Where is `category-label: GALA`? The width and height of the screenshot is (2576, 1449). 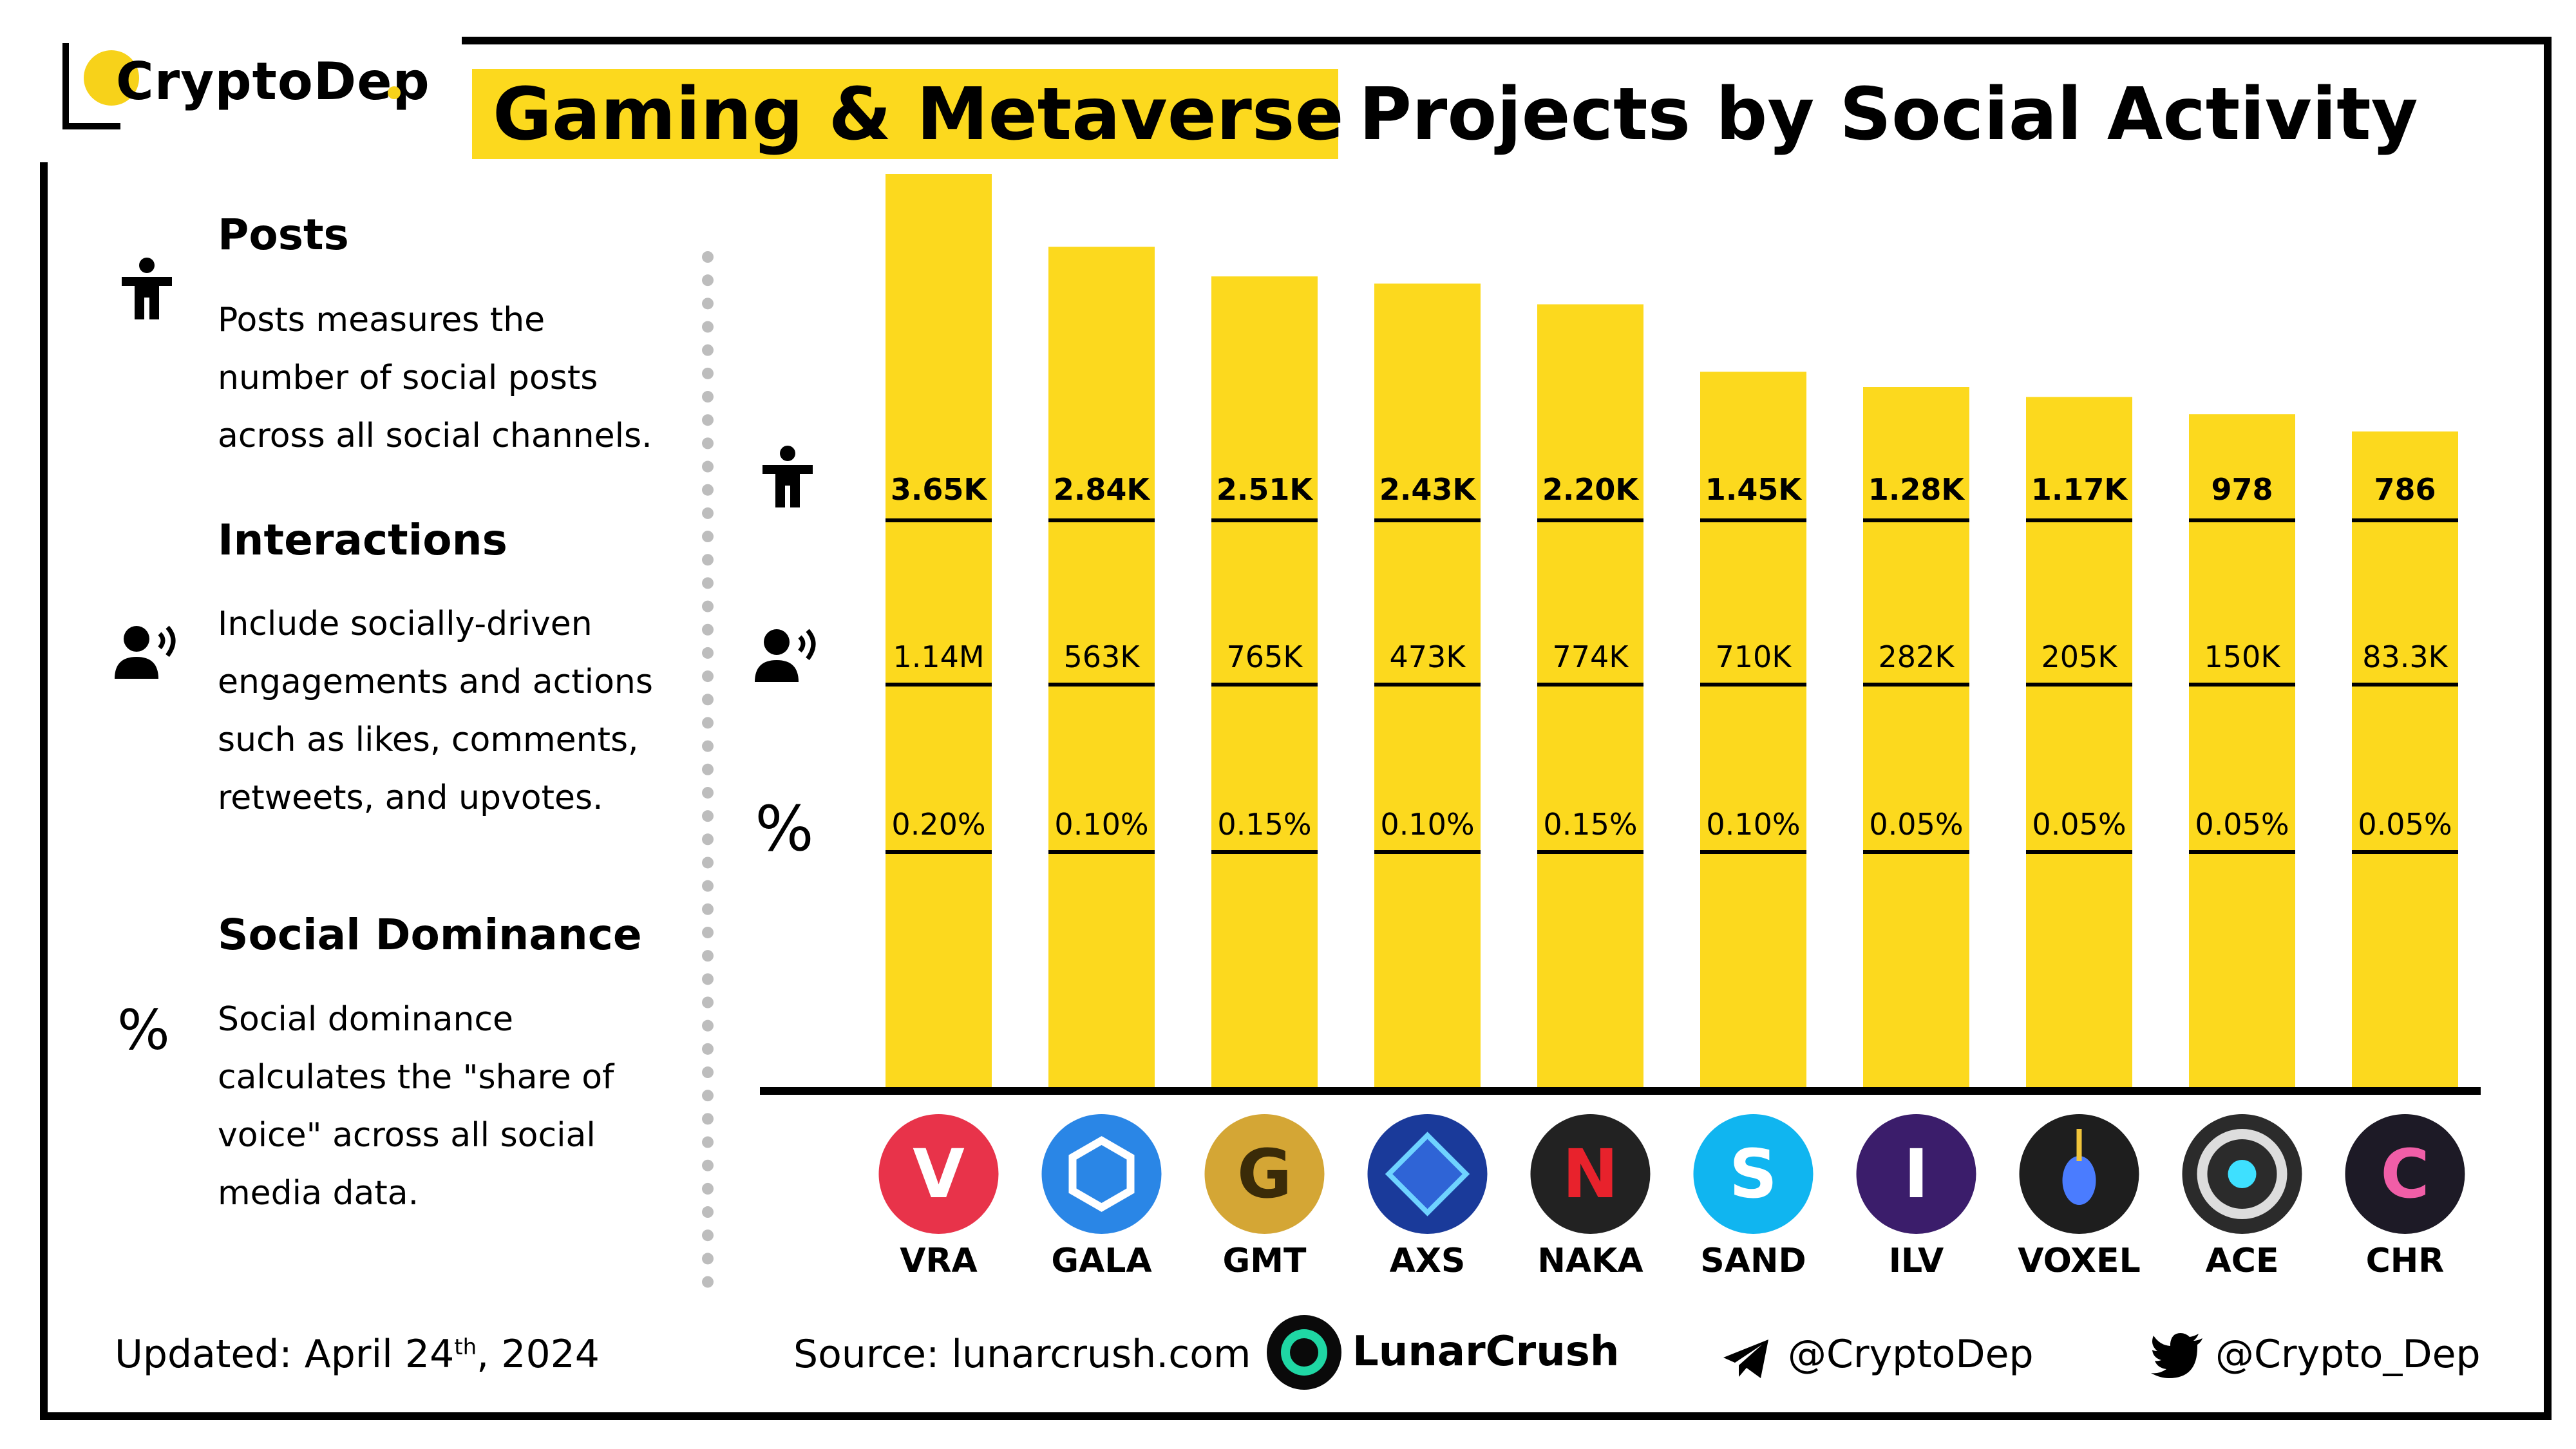 category-label: GALA is located at coordinates (1101, 1261).